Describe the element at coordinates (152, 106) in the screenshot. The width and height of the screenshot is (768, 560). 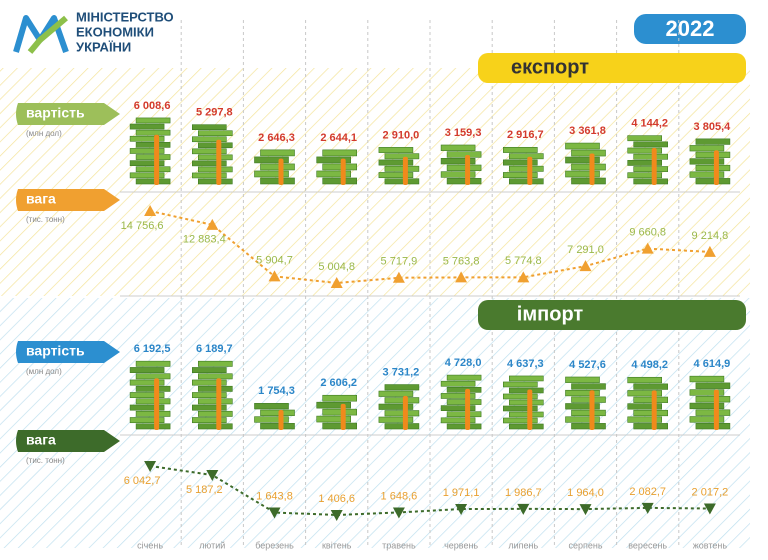
I see `value-label: 6 008,6` at that location.